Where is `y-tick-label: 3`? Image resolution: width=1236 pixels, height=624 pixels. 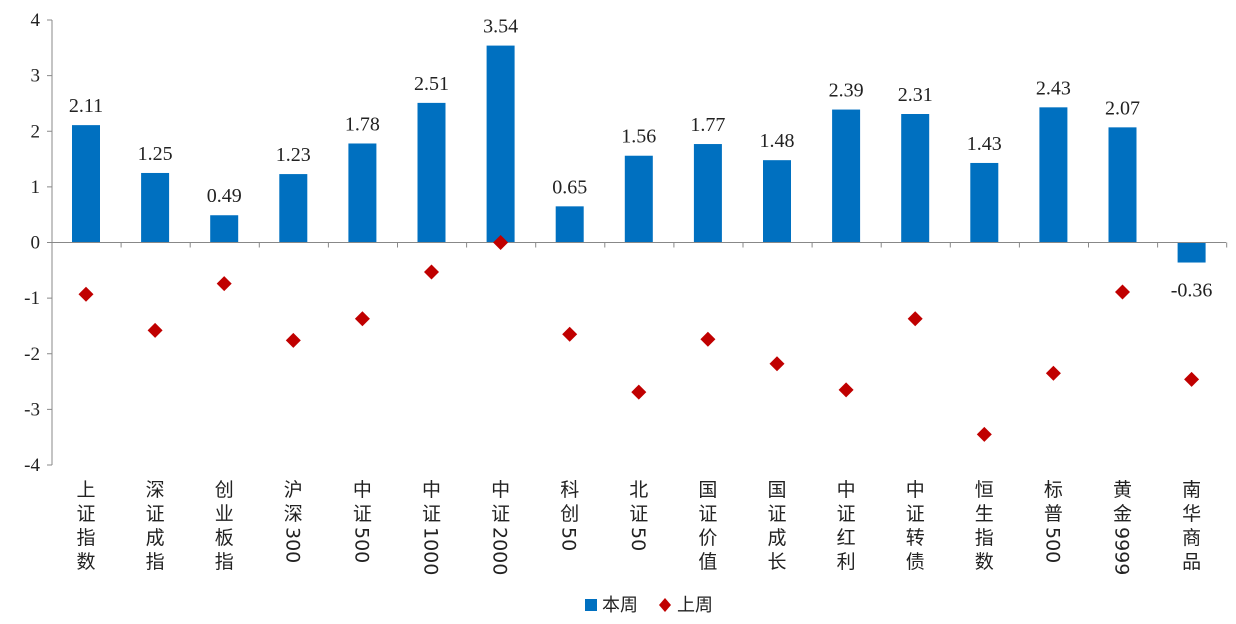
y-tick-label: 3 is located at coordinates (36, 76).